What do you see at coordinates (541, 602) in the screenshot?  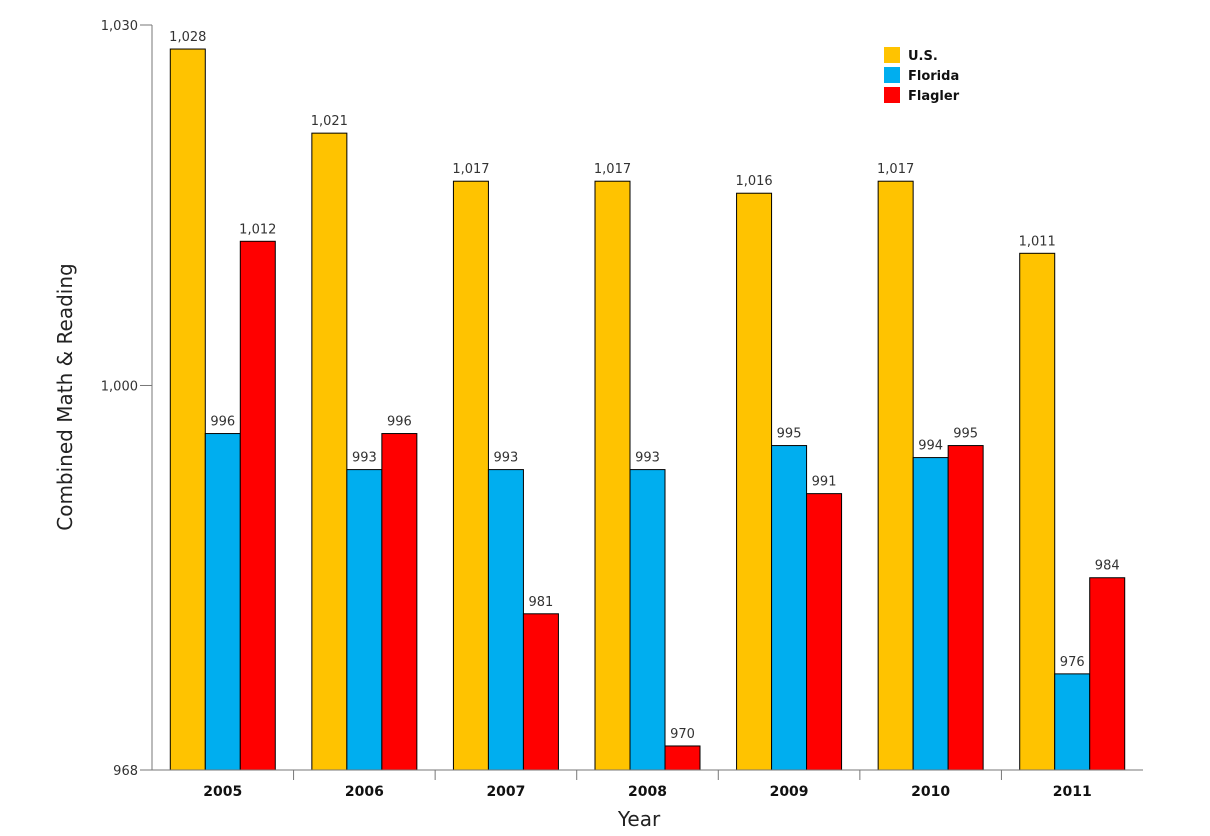 I see `data-label: 981` at bounding box center [541, 602].